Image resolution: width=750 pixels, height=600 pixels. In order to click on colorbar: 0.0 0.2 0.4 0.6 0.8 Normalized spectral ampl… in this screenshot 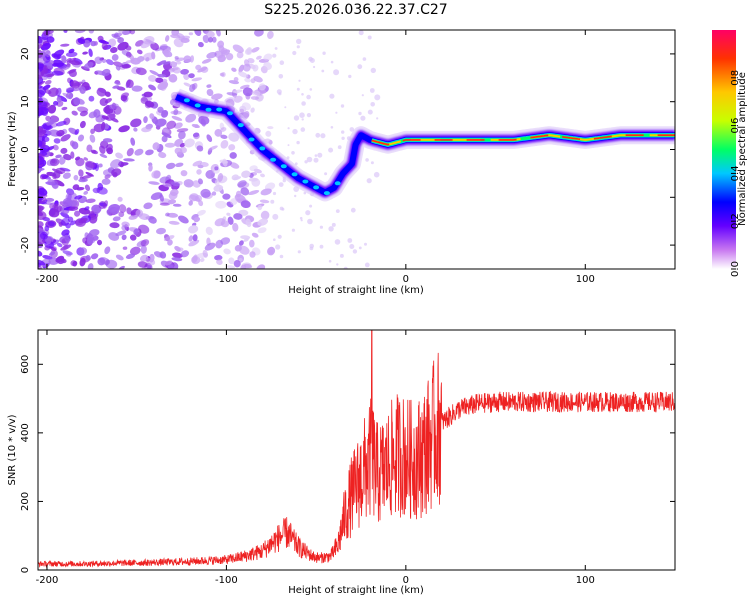, I will do `click(730, 153)`.